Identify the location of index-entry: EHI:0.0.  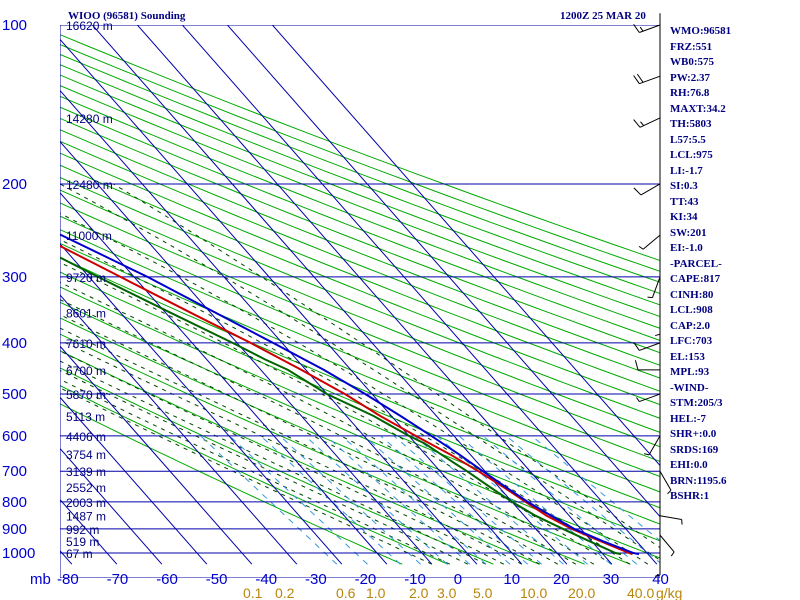
(689, 465).